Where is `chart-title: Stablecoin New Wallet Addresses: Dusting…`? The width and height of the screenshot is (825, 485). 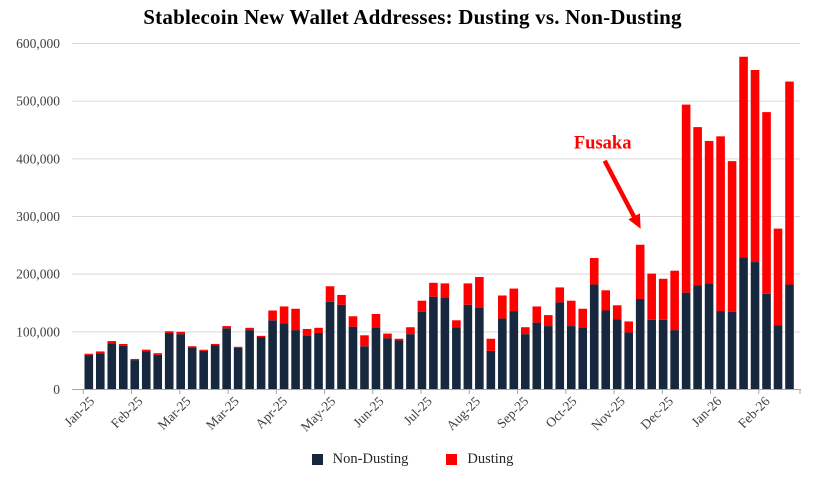
chart-title: Stablecoin New Wallet Addresses: Dusting… is located at coordinates (412, 17).